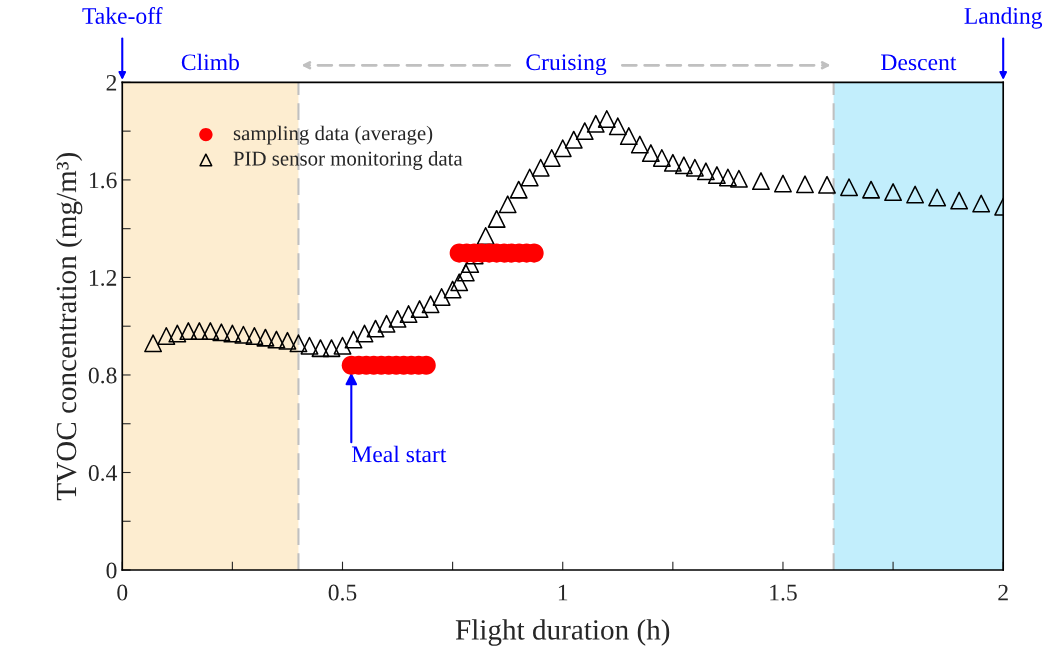 The image size is (1045, 659). I want to click on x-axis-title: Flight duration (h), so click(562, 632).